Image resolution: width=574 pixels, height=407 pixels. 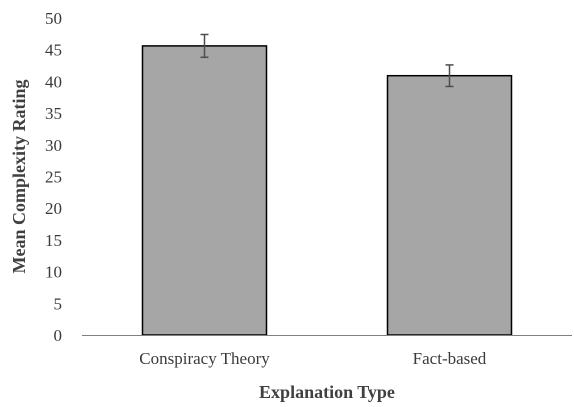 I want to click on y-axis-title: Mean Complexity Rating, so click(x=19, y=177).